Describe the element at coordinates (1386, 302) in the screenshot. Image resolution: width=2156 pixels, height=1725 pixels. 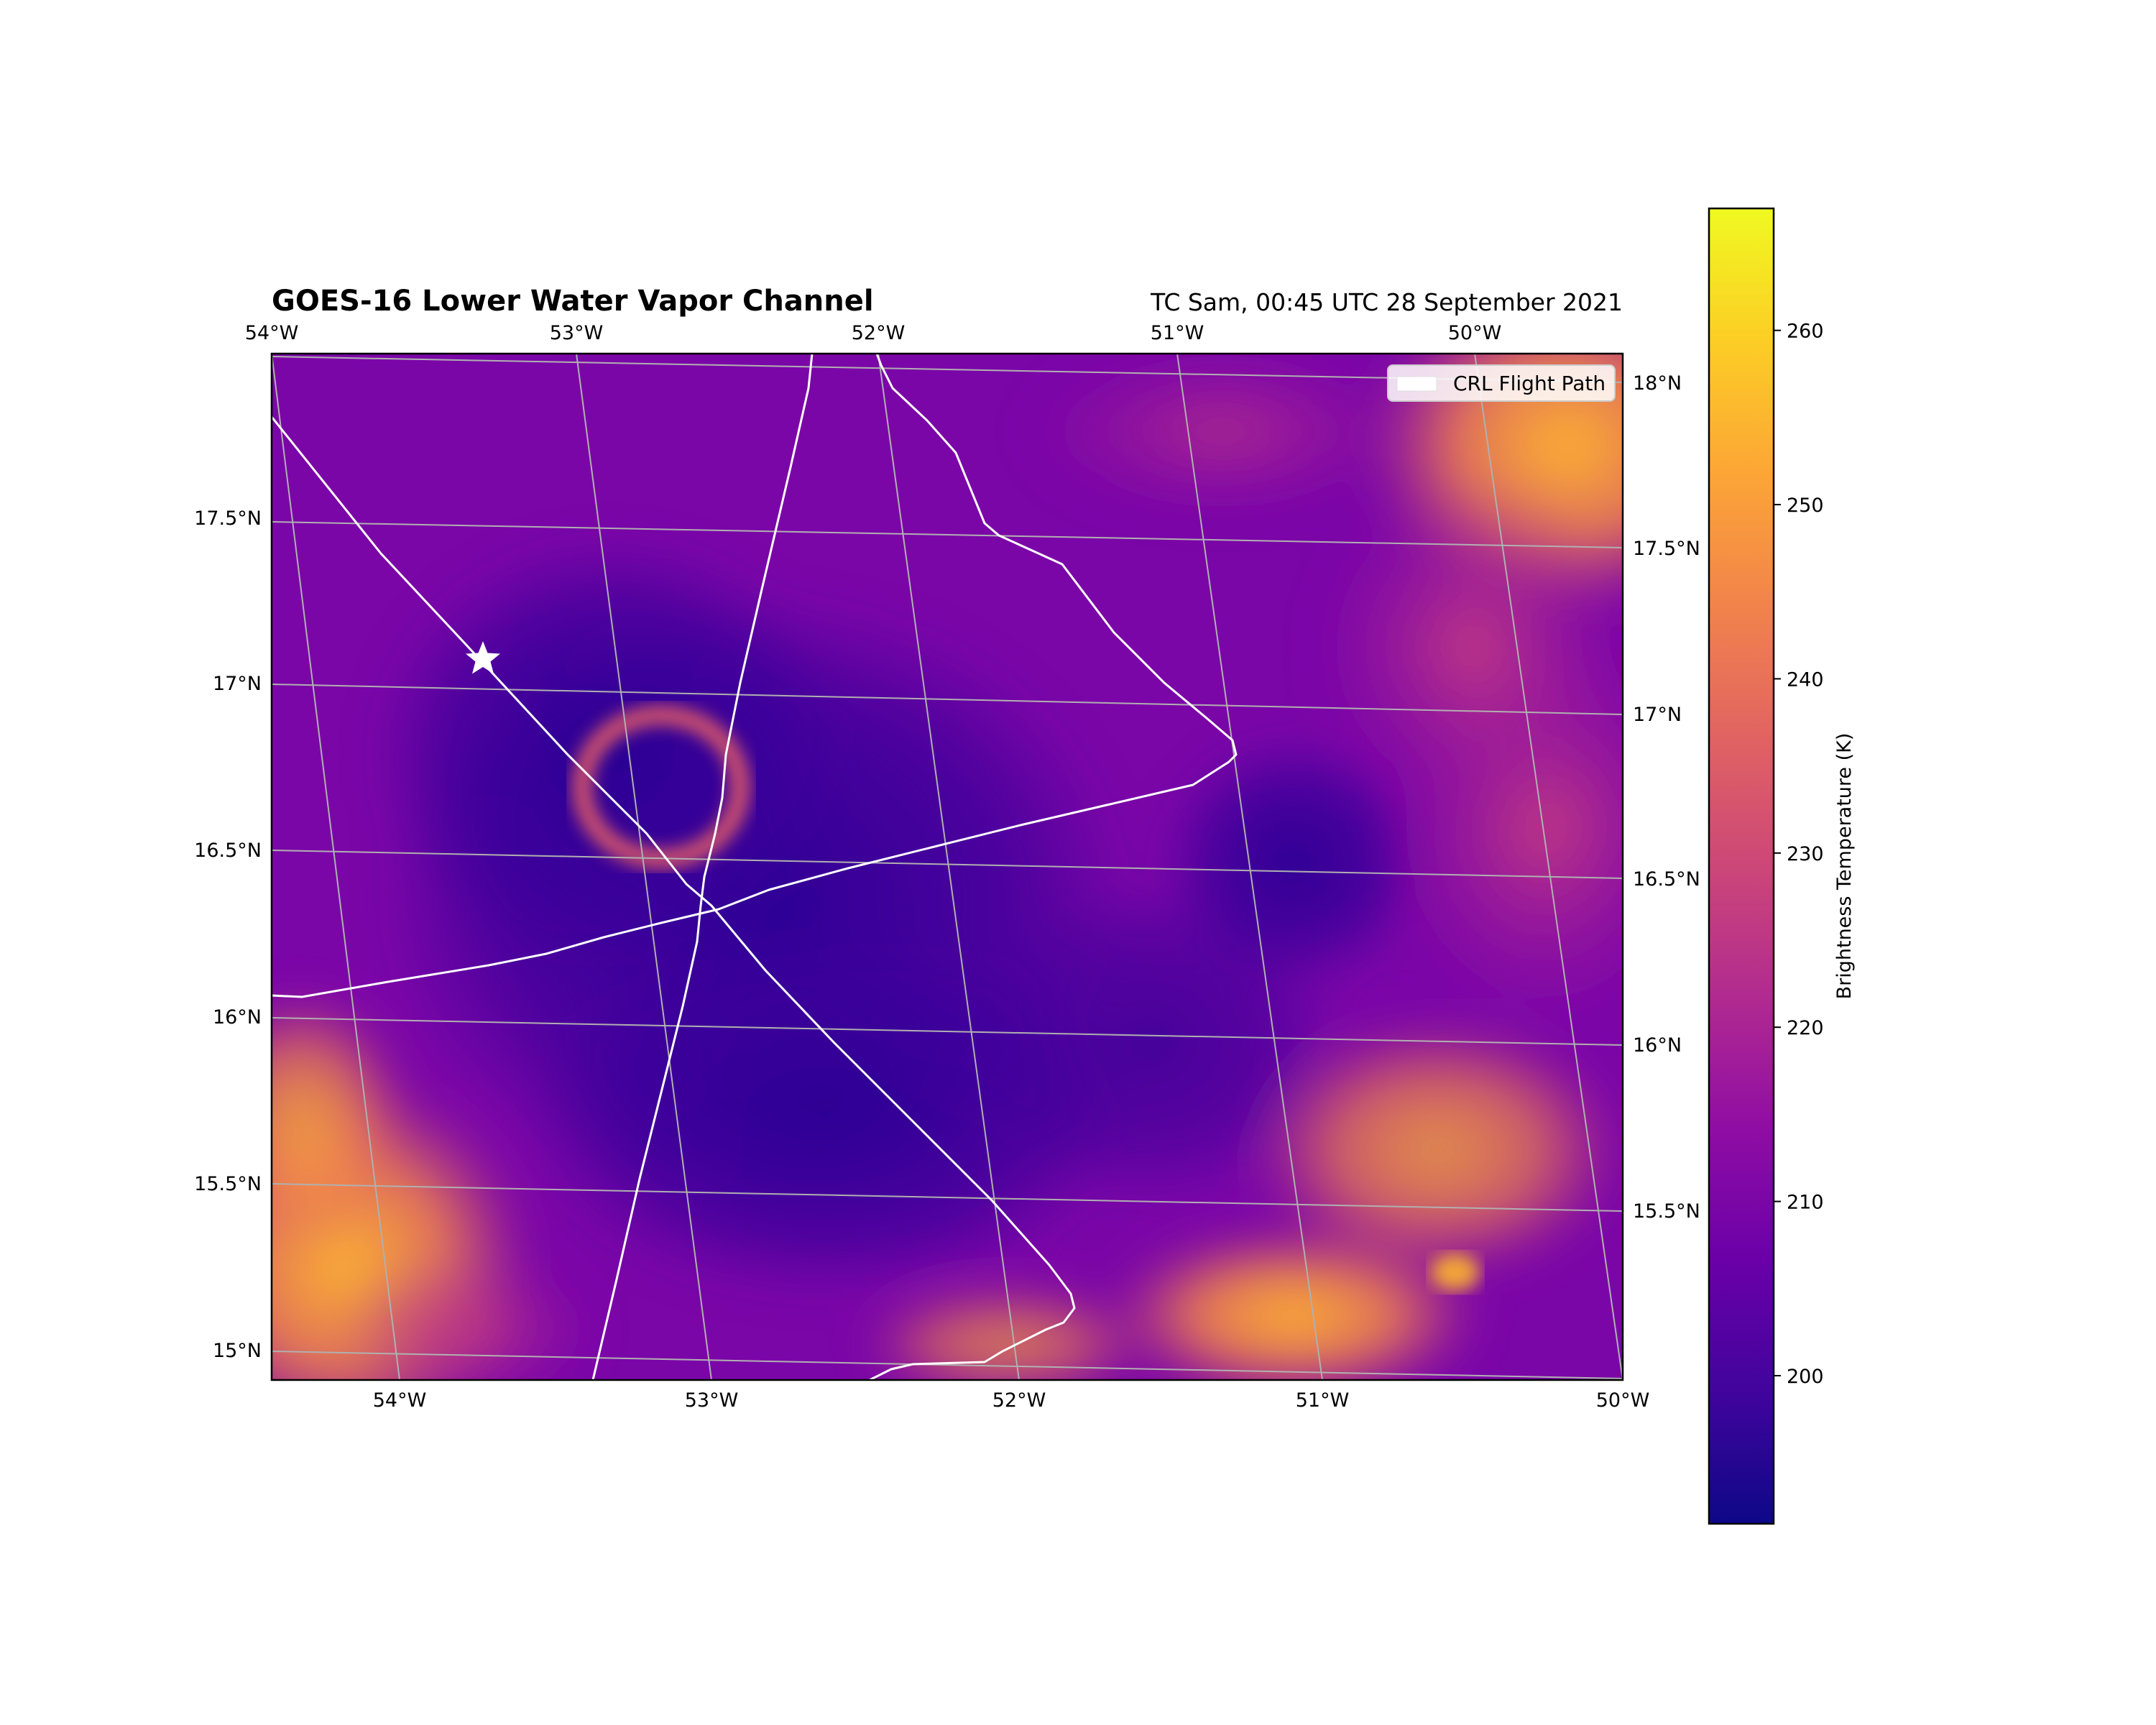
I see `figure-subtitle: TC Sam, 00:45 UTC 28 September 2021` at that location.